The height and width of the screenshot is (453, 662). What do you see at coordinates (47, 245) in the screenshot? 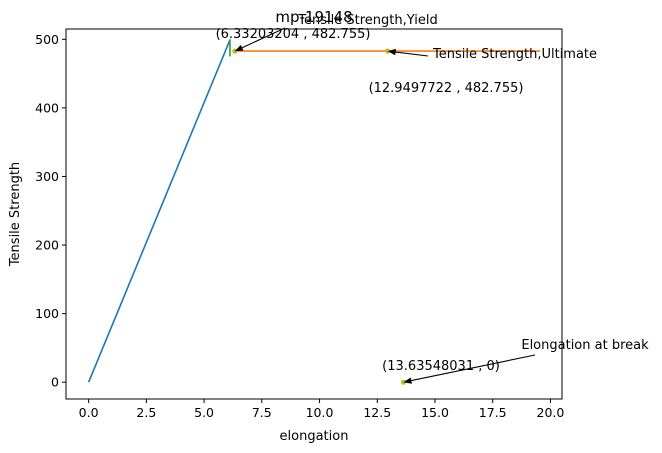
I see `y-tick-label: 200` at bounding box center [47, 245].